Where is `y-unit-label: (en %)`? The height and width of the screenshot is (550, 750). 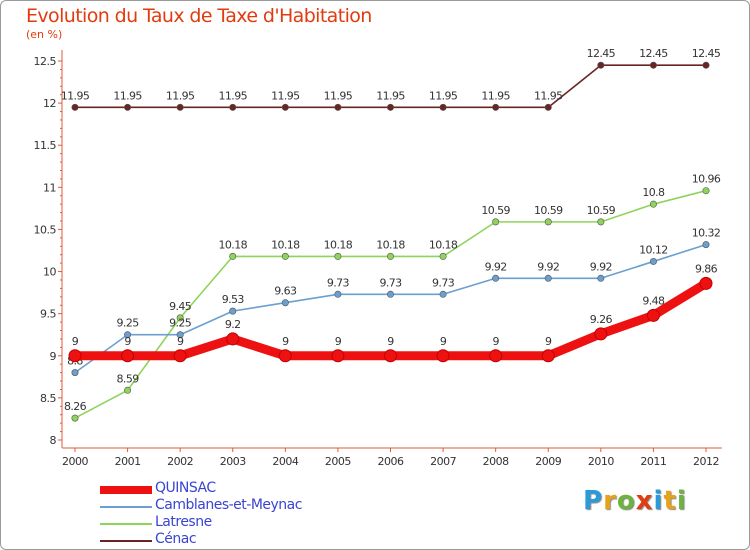
y-unit-label: (en %) is located at coordinates (44, 34).